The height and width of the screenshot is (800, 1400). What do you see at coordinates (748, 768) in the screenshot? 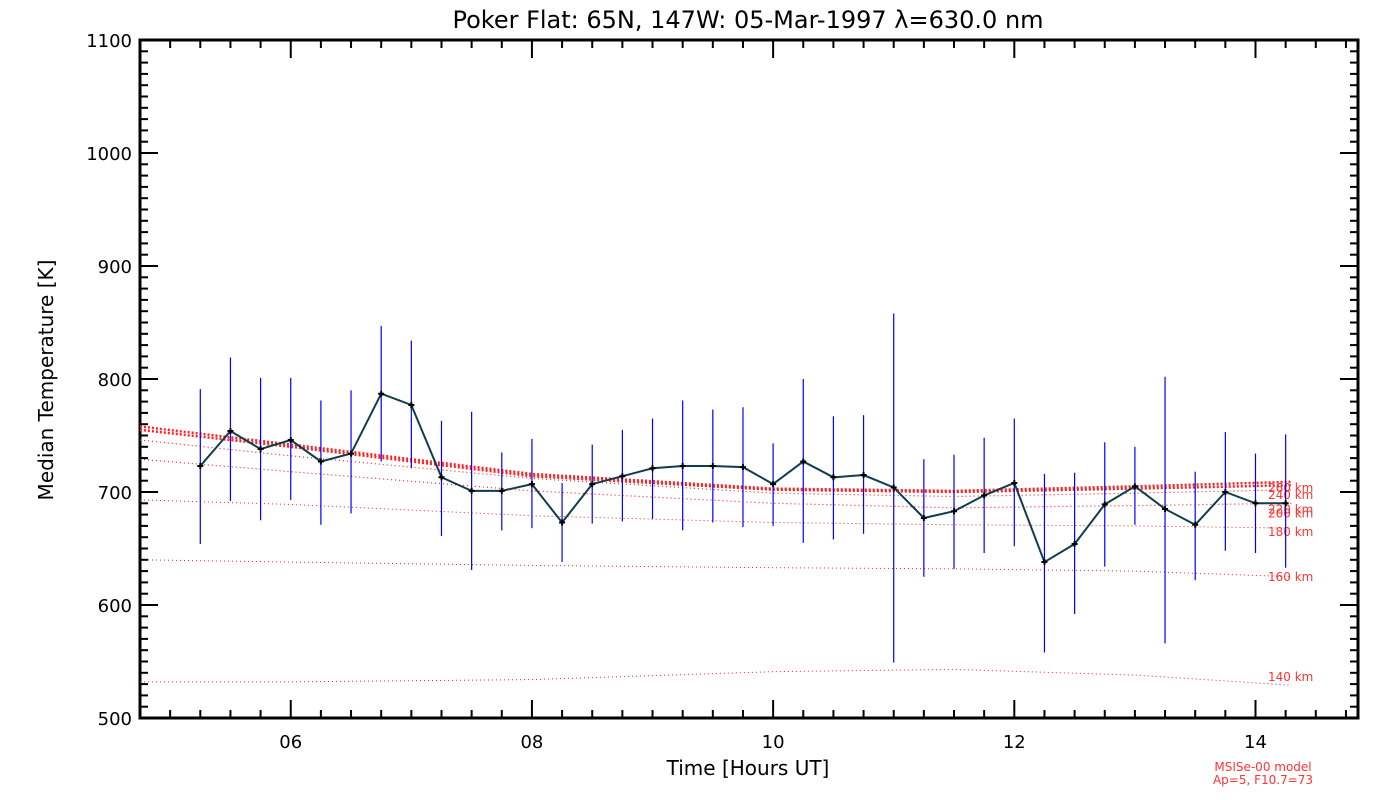
I see `x-axis-label: Time [Hours UT]` at bounding box center [748, 768].